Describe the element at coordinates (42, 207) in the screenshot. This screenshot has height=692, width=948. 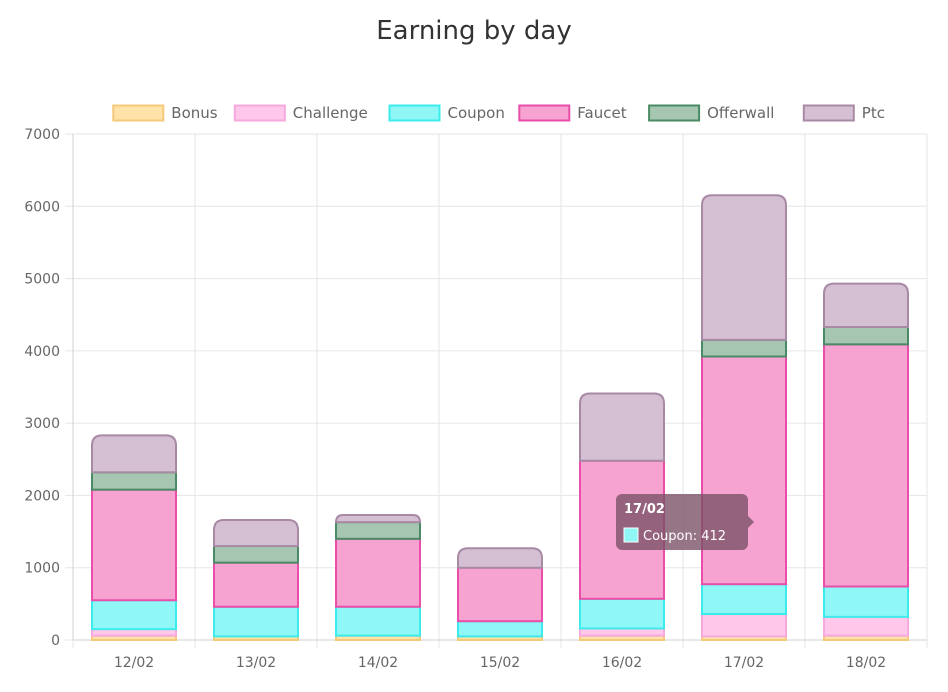
I see `y-tick-label: 6000` at that location.